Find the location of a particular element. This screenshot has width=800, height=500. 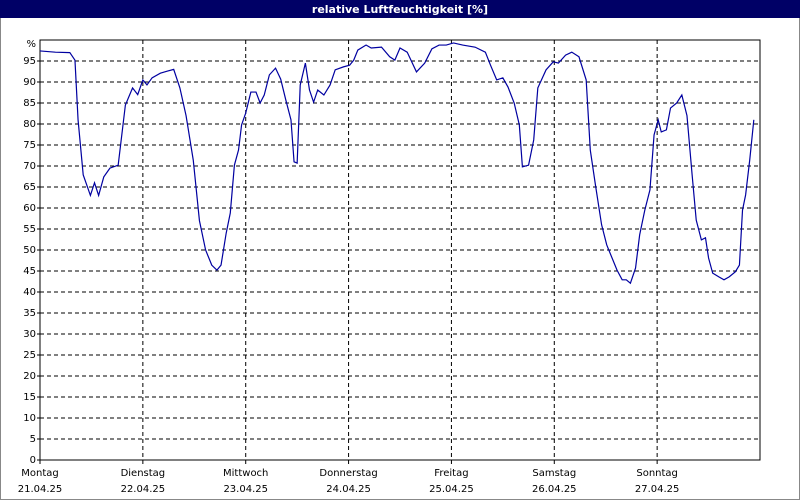

x-tick-date: 22.04.25 is located at coordinates (143, 489).